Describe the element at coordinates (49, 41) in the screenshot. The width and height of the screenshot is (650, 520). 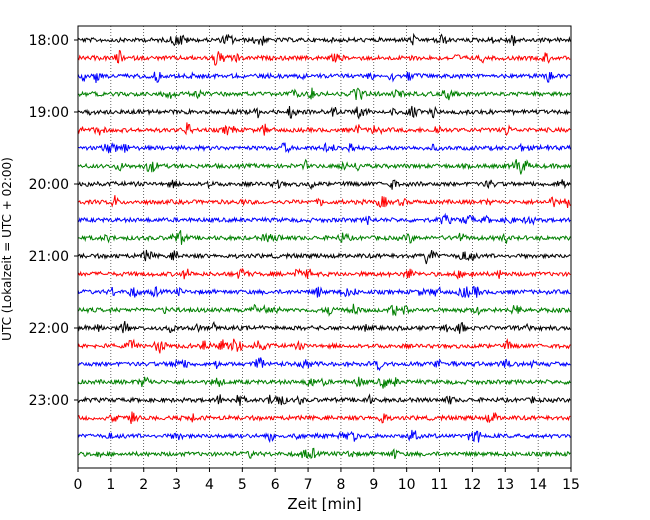
I see `y-tick-label: 18:00` at that location.